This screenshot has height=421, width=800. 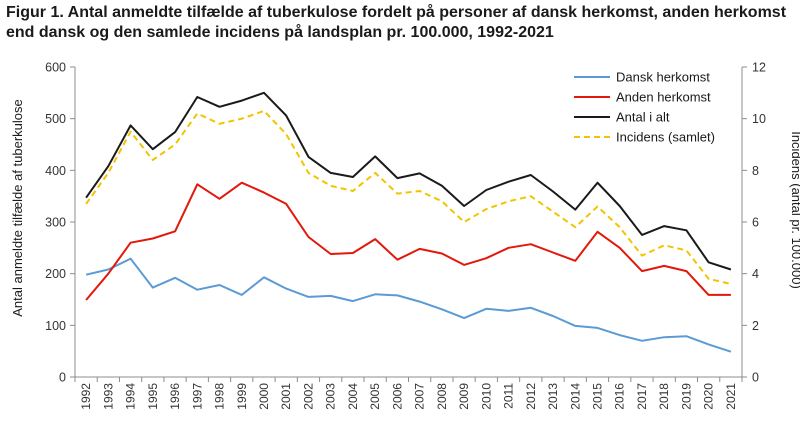 What do you see at coordinates (308, 396) in the screenshot?
I see `x-tick-label: 2002` at bounding box center [308, 396].